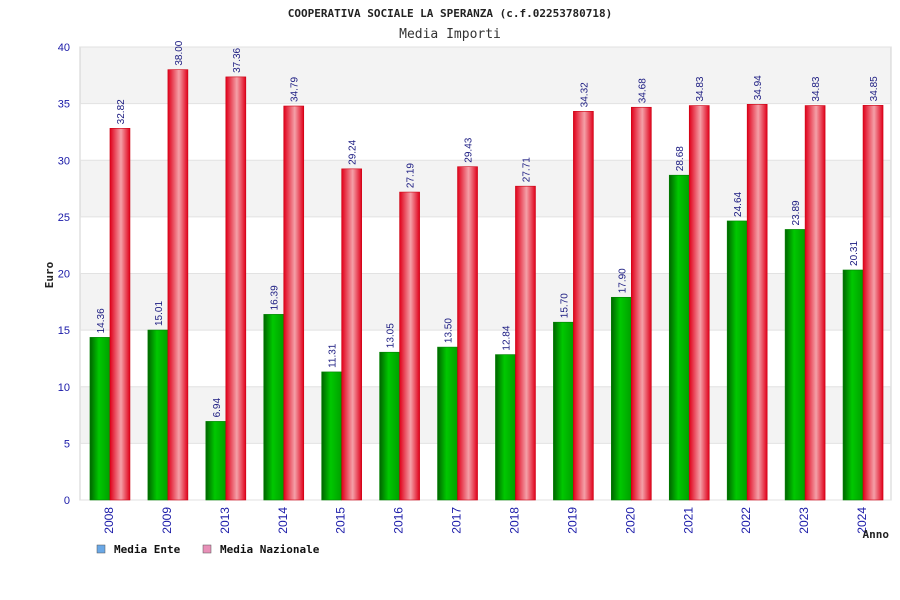  I want to click on x-axis-label: Anno, so click(876, 534).